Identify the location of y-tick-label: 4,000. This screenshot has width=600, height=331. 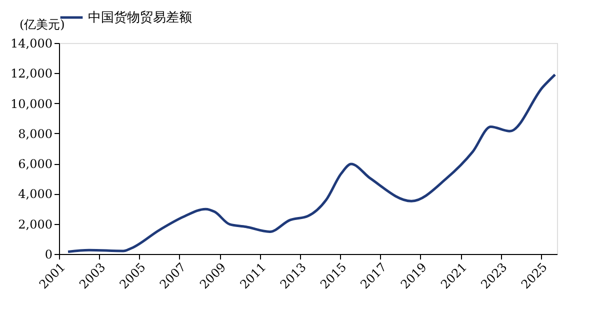
(35, 194).